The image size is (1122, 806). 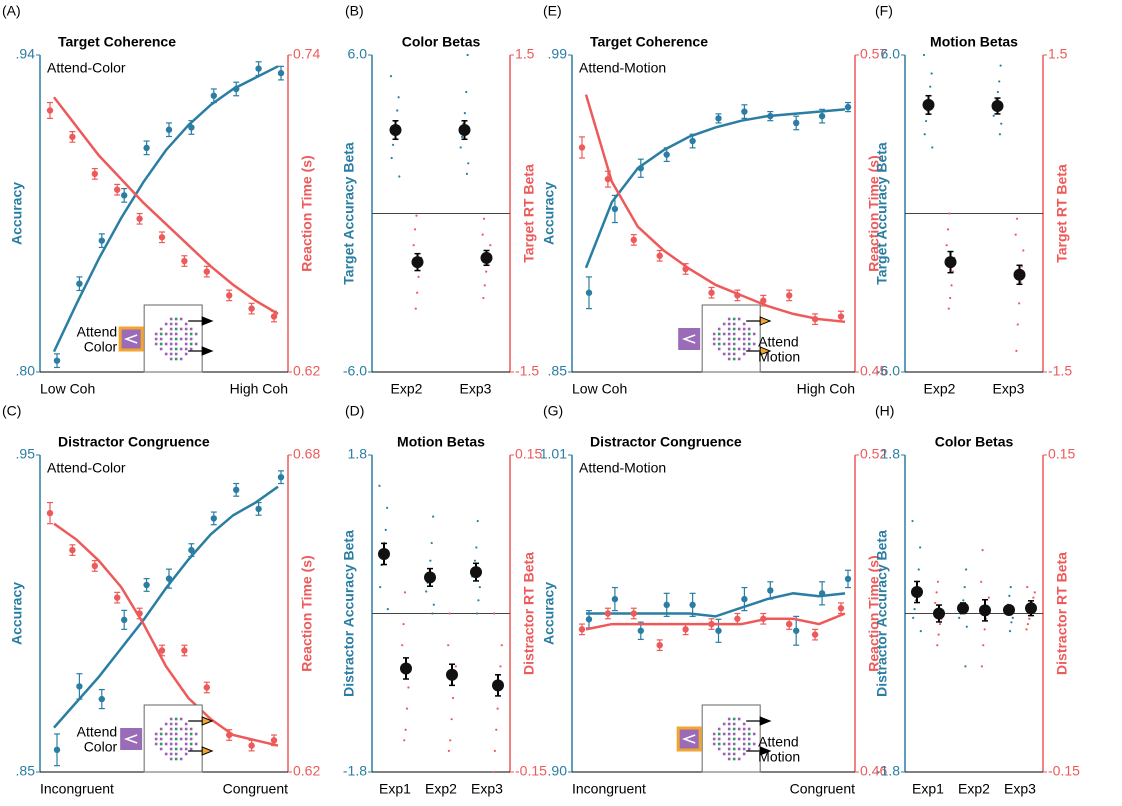 I want to click on inset-frame, so click(x=731, y=738).